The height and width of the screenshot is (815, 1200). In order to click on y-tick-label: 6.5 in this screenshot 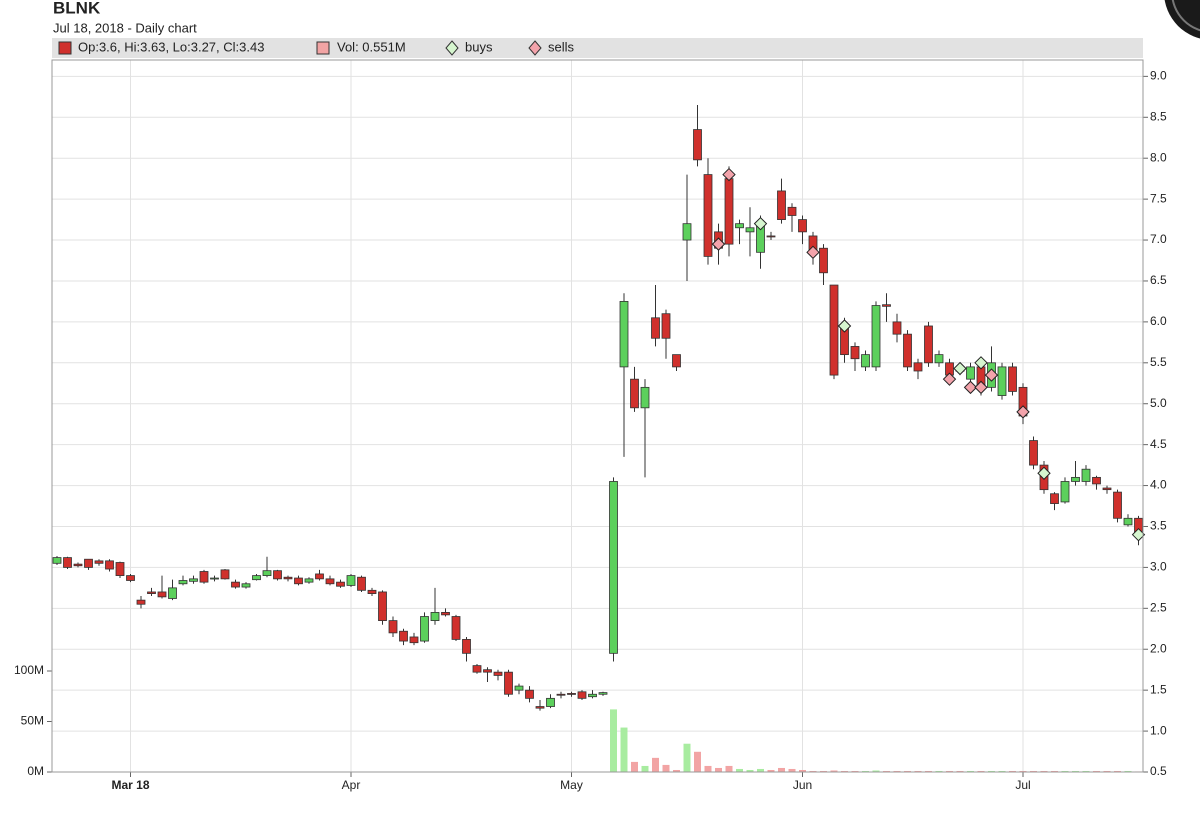, I will do `click(1158, 280)`.